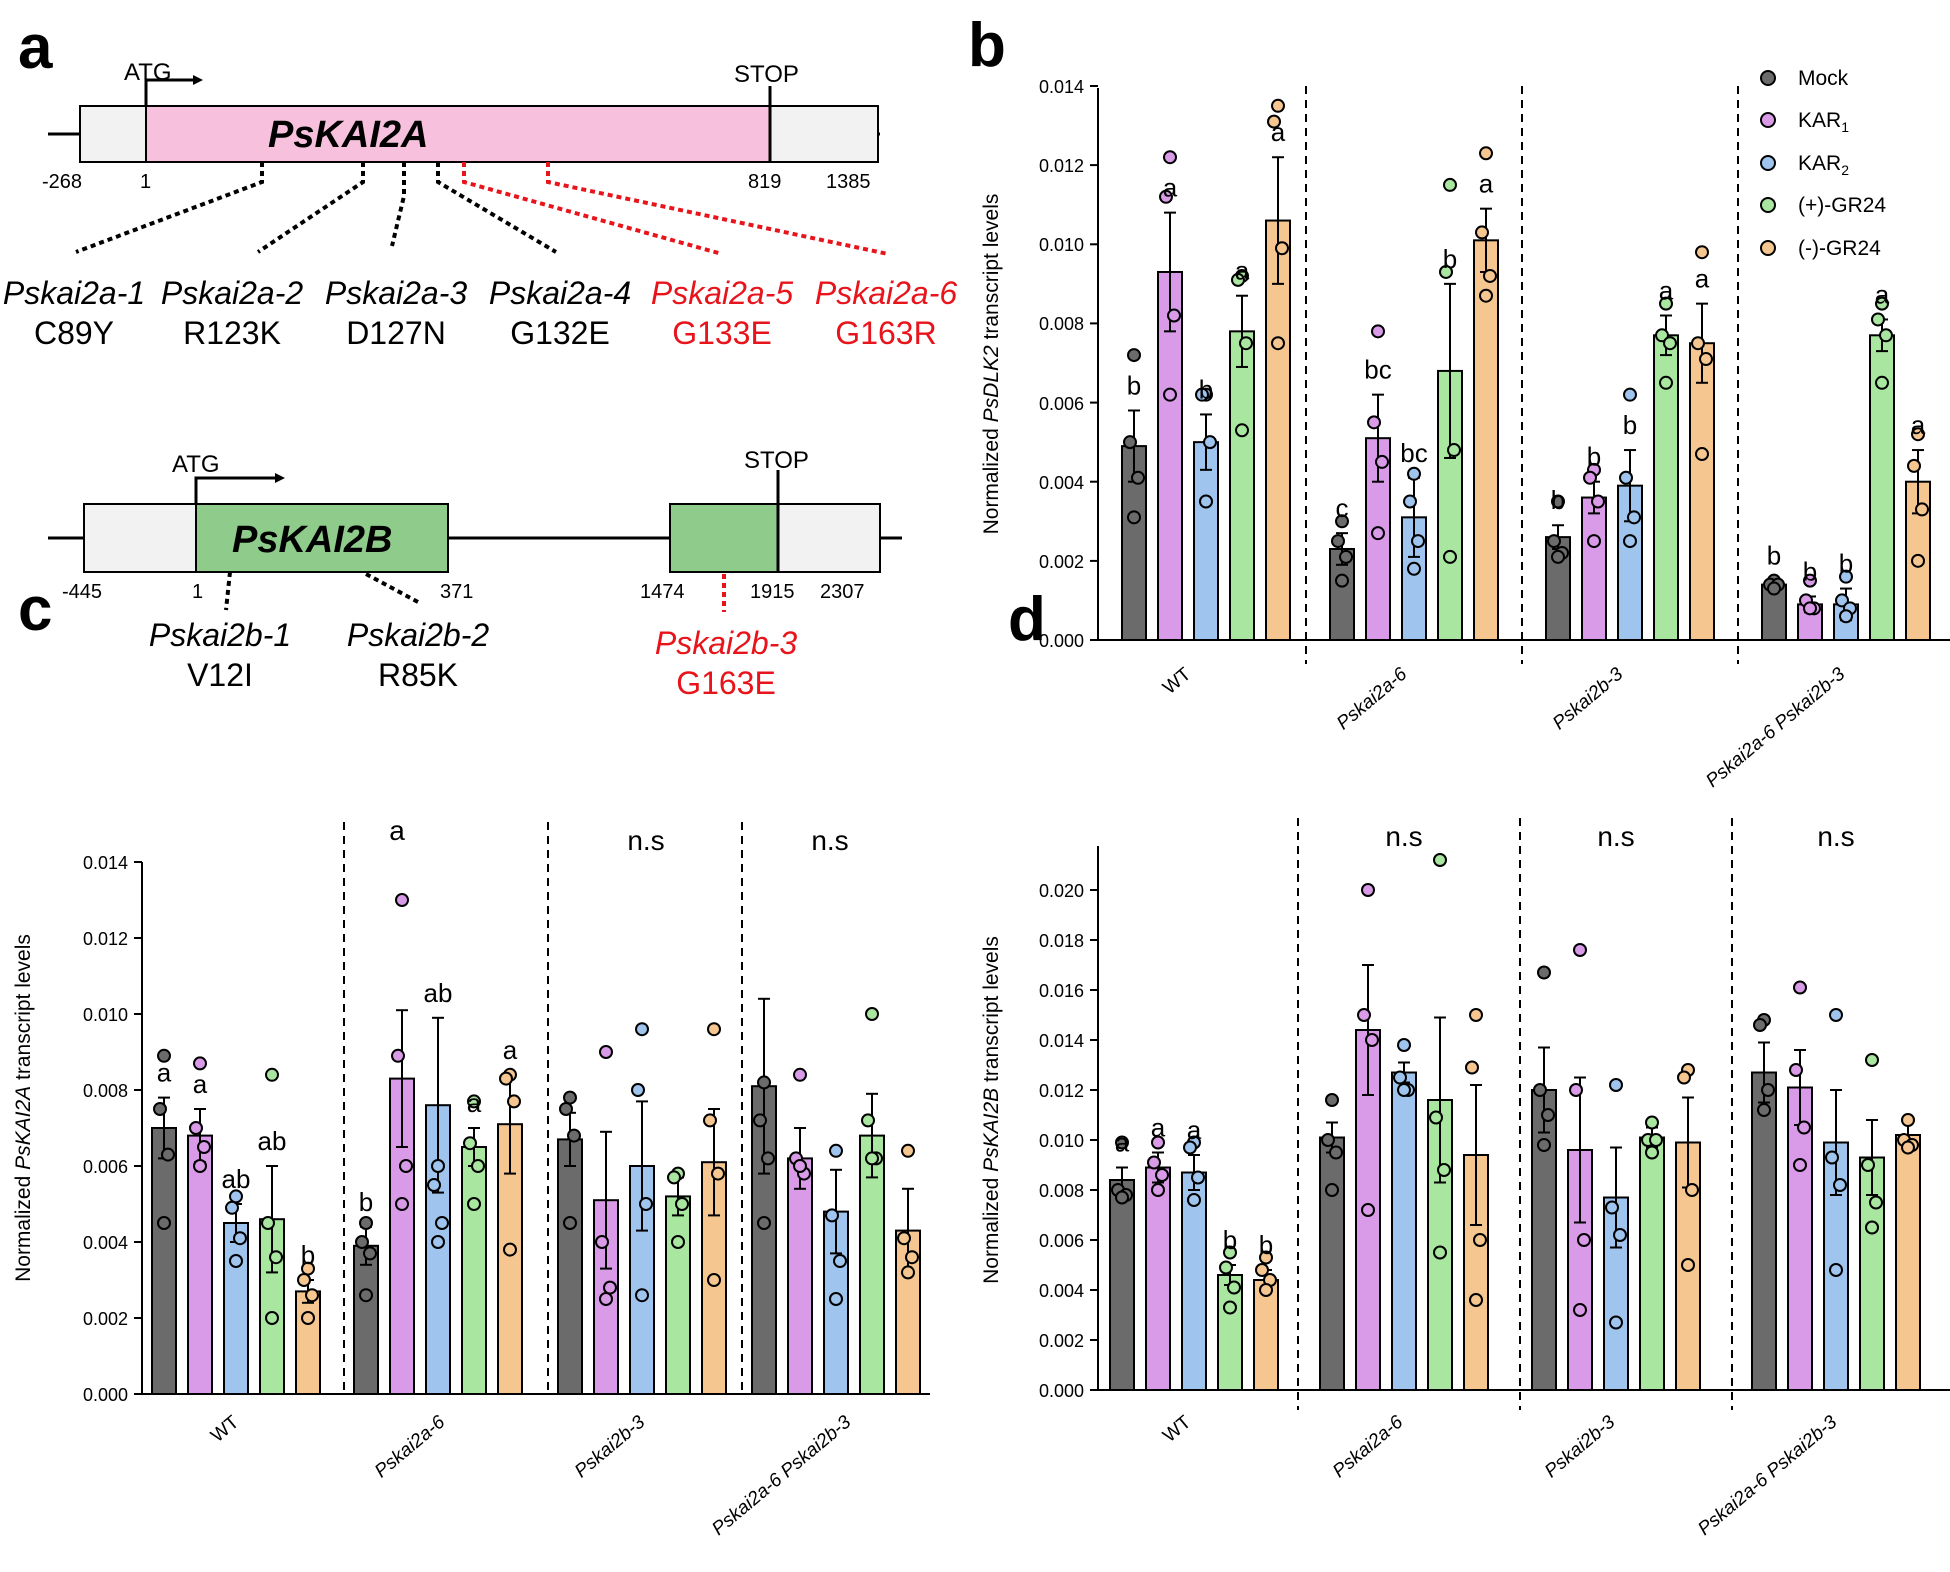 This screenshot has width=1950, height=1572. Describe the element at coordinates (74, 333) in the screenshot. I see `allele-a1-mut: C89Y` at that location.